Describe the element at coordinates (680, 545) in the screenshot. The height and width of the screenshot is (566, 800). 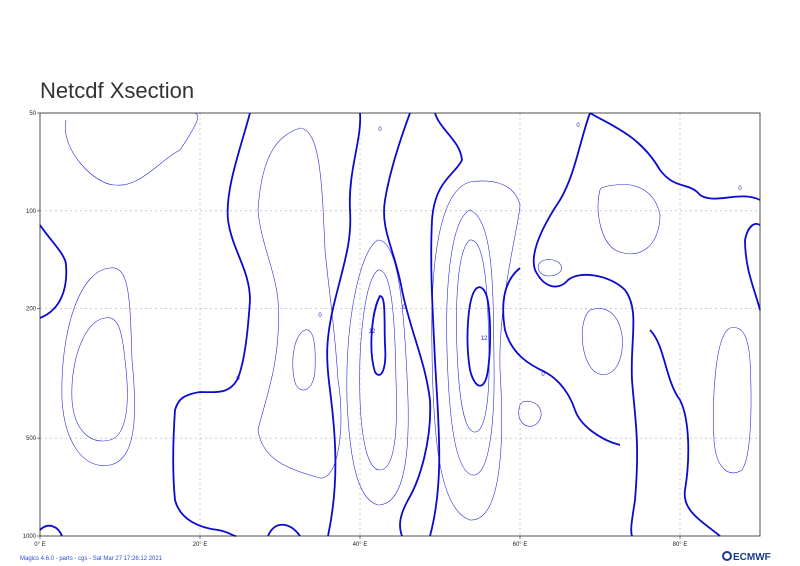
I see `x-tick-label: 80° E` at that location.